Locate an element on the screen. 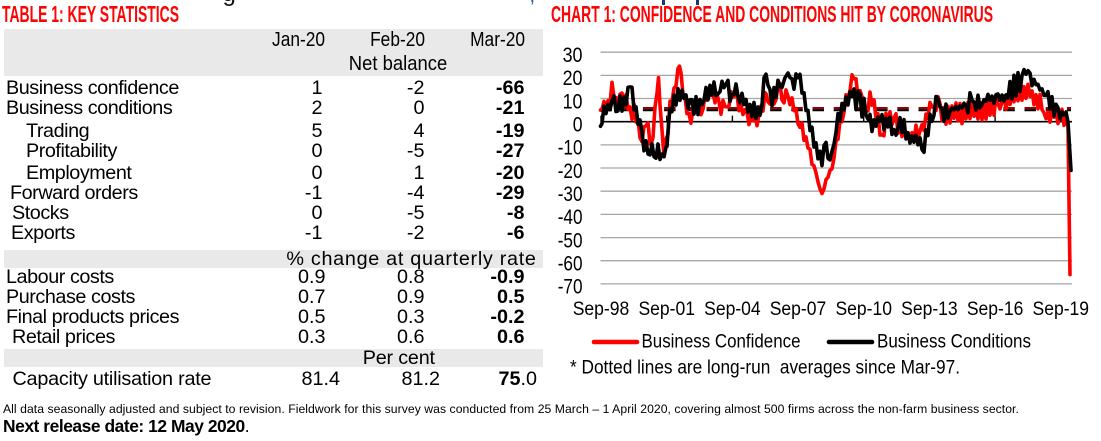 The height and width of the screenshot is (441, 1101). svg-text: Sep-13 is located at coordinates (929, 309).